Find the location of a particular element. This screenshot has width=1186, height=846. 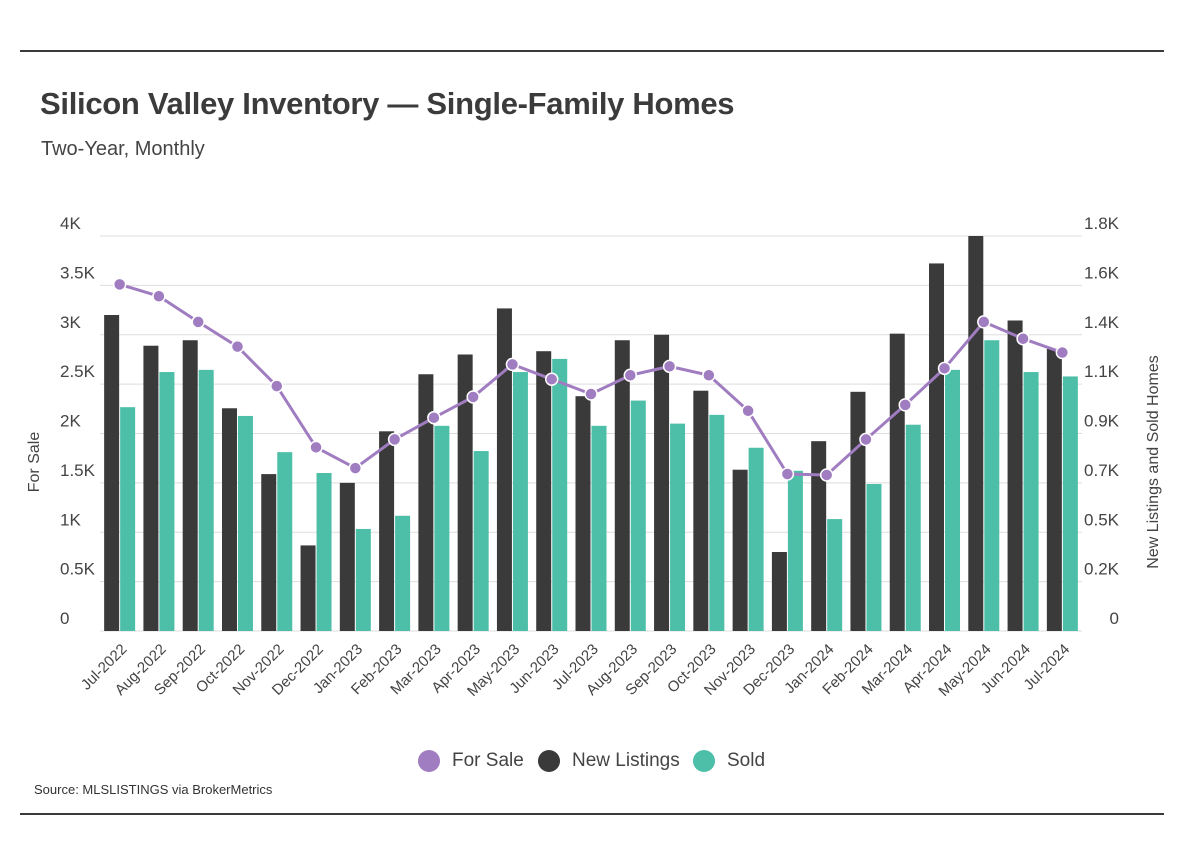

left-axis-title: For Sale is located at coordinates (34, 462).